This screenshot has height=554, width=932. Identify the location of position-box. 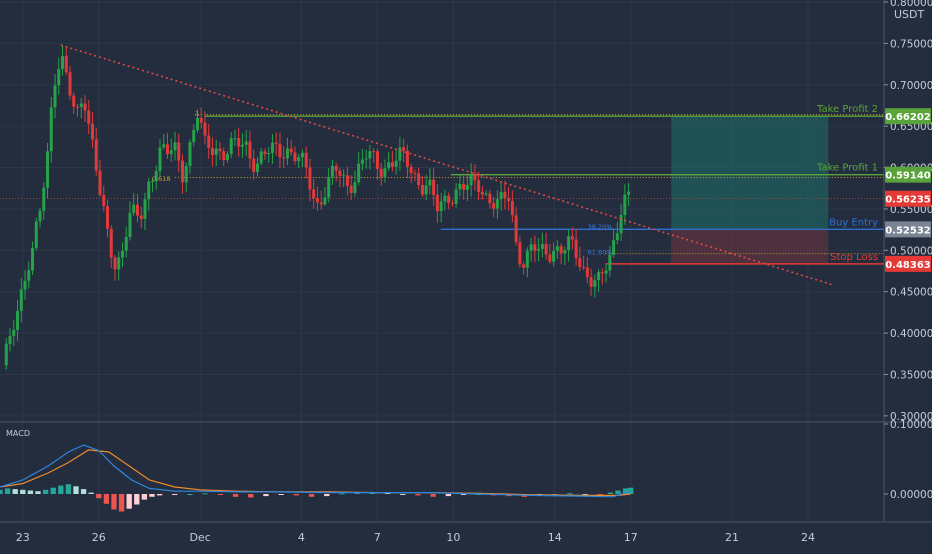
(750, 190).